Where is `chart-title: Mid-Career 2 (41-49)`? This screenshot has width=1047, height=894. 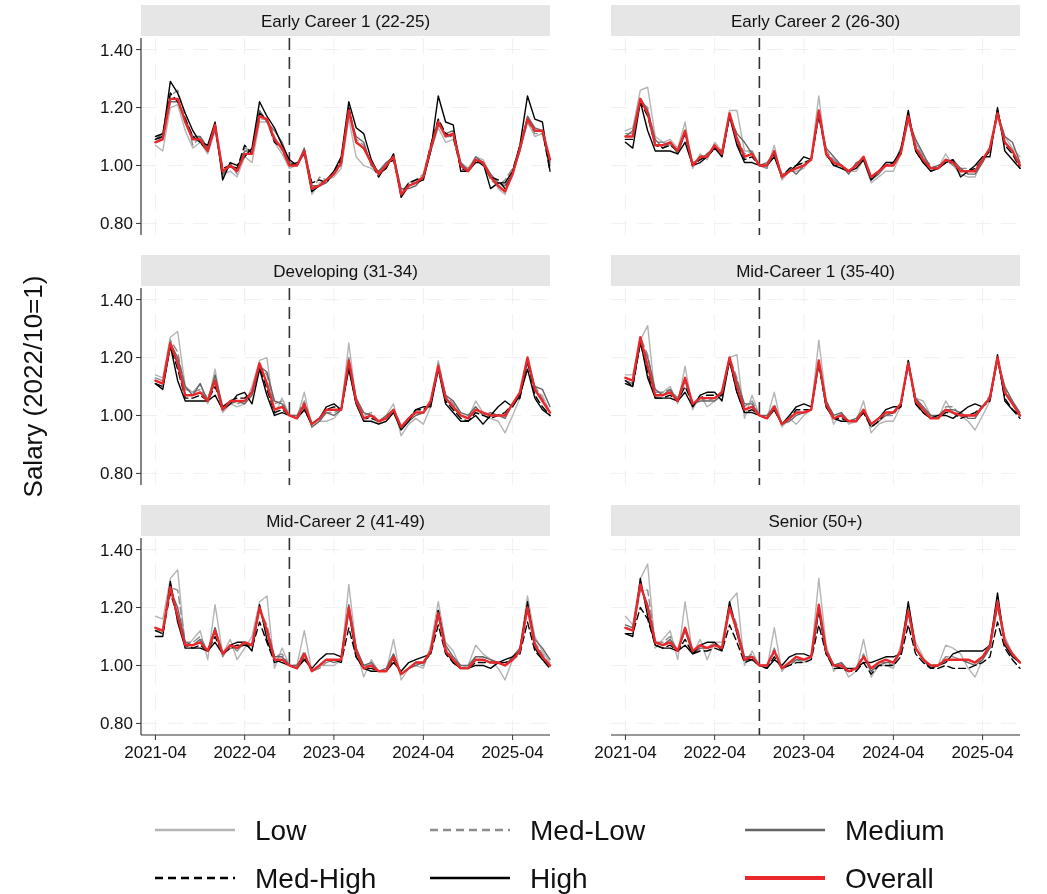
chart-title: Mid-Career 2 (41-49) is located at coordinates (345, 521).